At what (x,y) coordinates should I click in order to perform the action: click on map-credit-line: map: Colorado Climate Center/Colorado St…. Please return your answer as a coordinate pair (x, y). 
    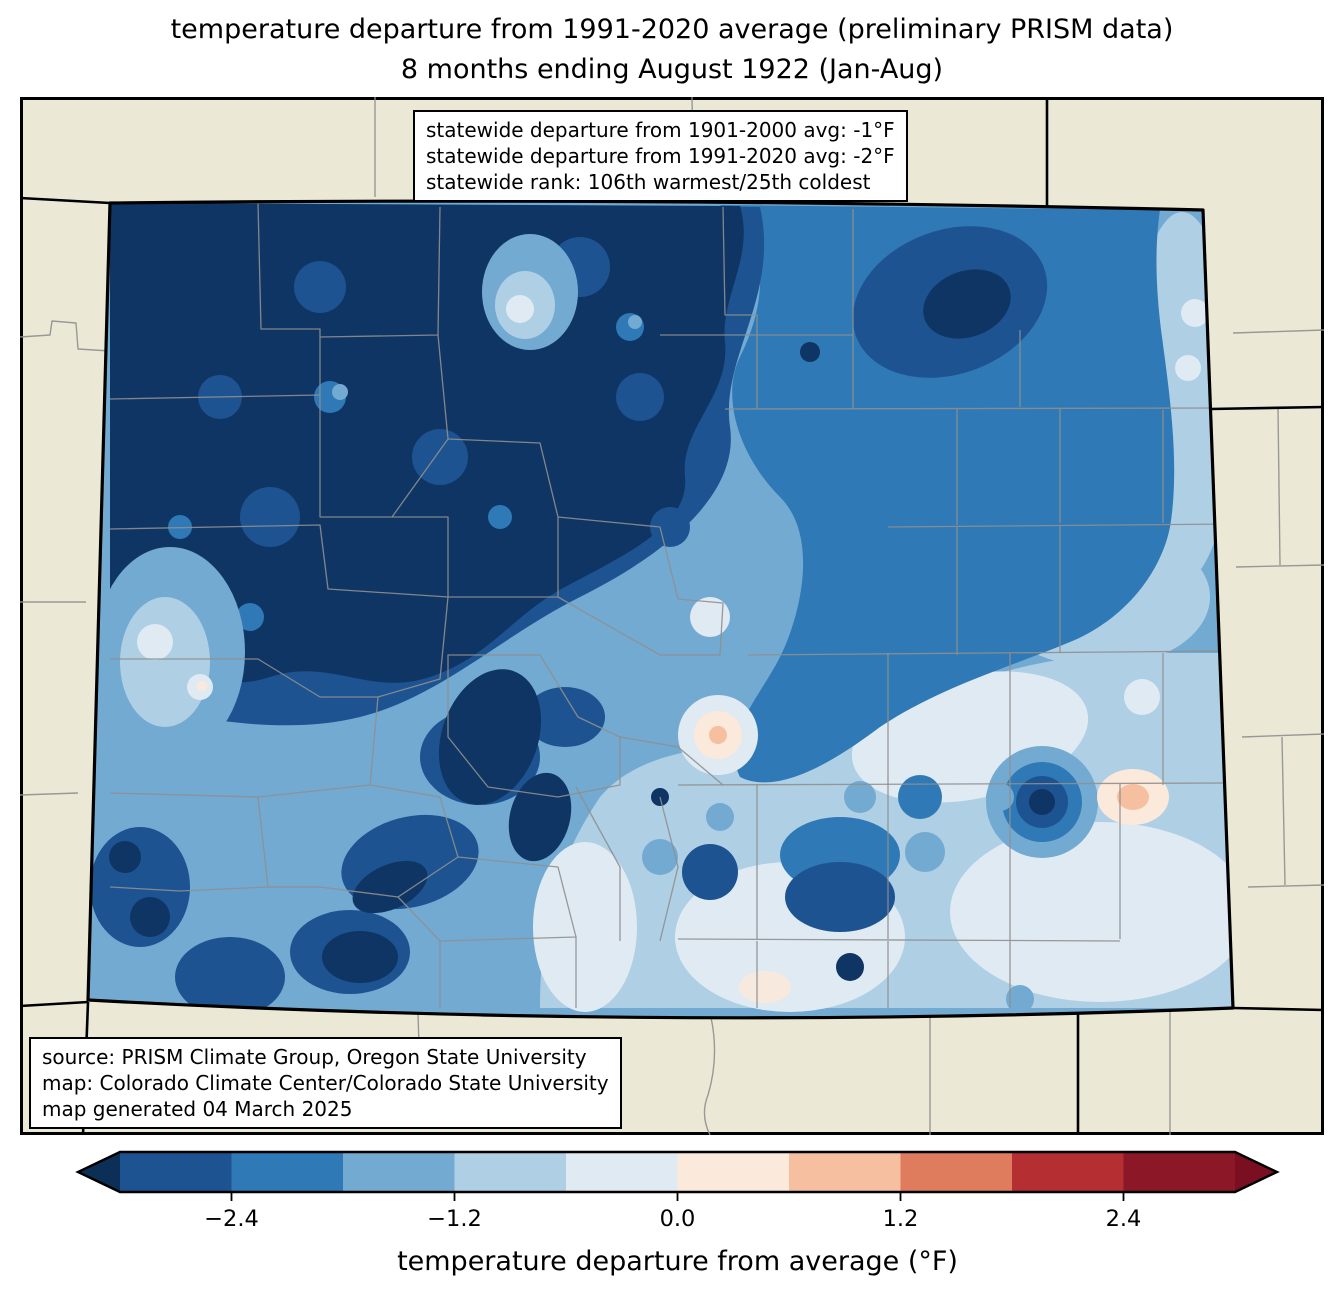
    Looking at the image, I should click on (325, 1083).